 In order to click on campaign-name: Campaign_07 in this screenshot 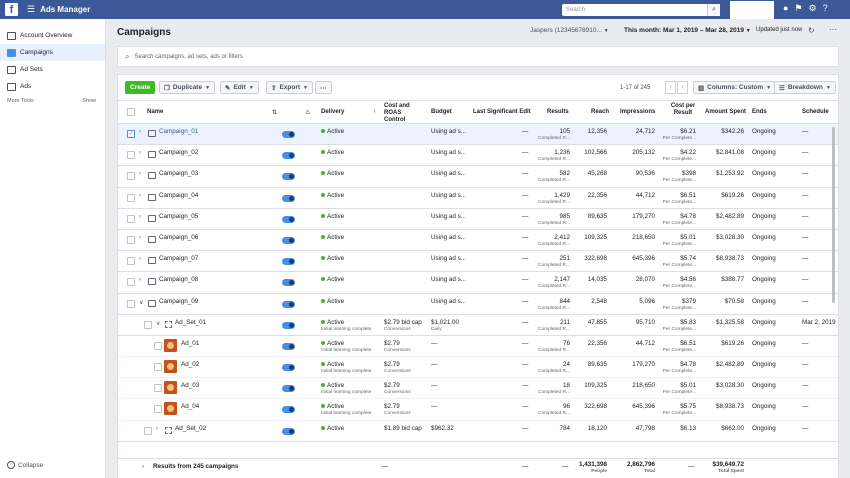, I will do `click(179, 259)`.